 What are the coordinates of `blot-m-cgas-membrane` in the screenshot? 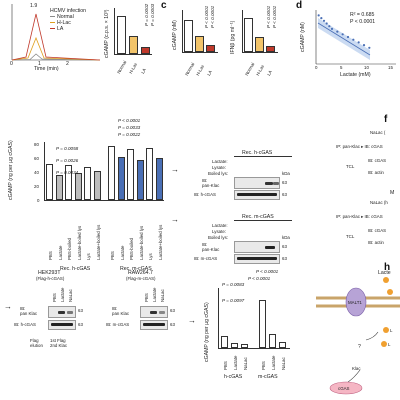 It's located at (257, 259).